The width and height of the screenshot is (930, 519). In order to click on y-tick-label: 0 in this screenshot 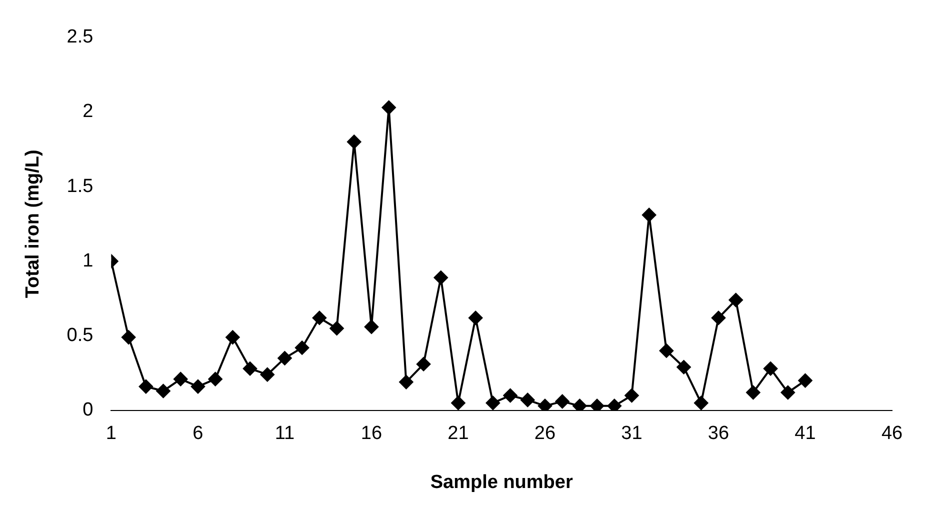, I will do `click(88, 410)`.